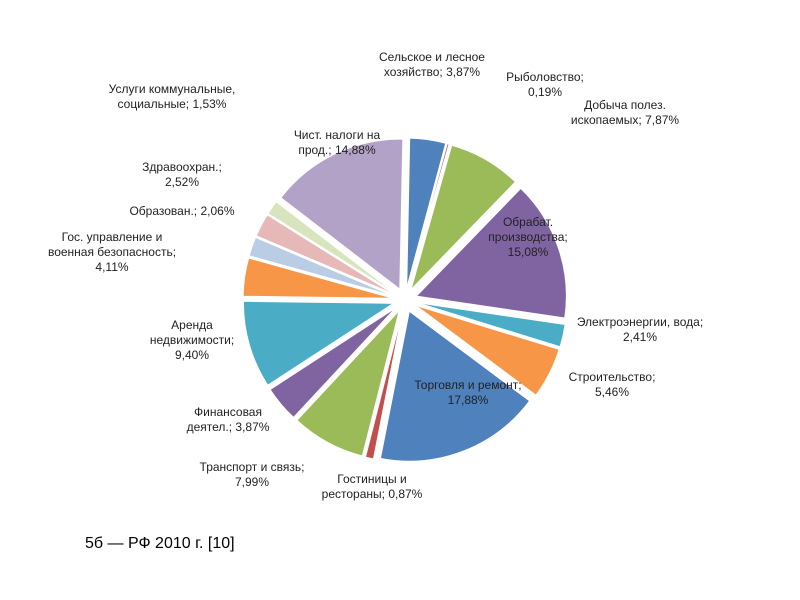 This screenshot has width=800, height=600. I want to click on value-label: 2,41%, so click(640, 337).